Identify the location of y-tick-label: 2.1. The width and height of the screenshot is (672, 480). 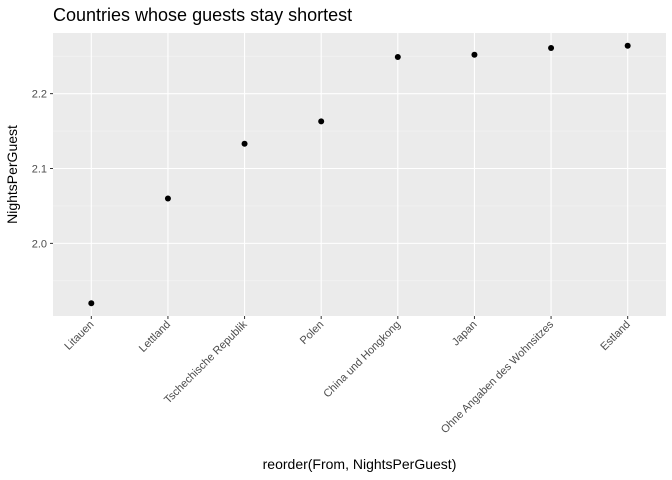
(39, 170).